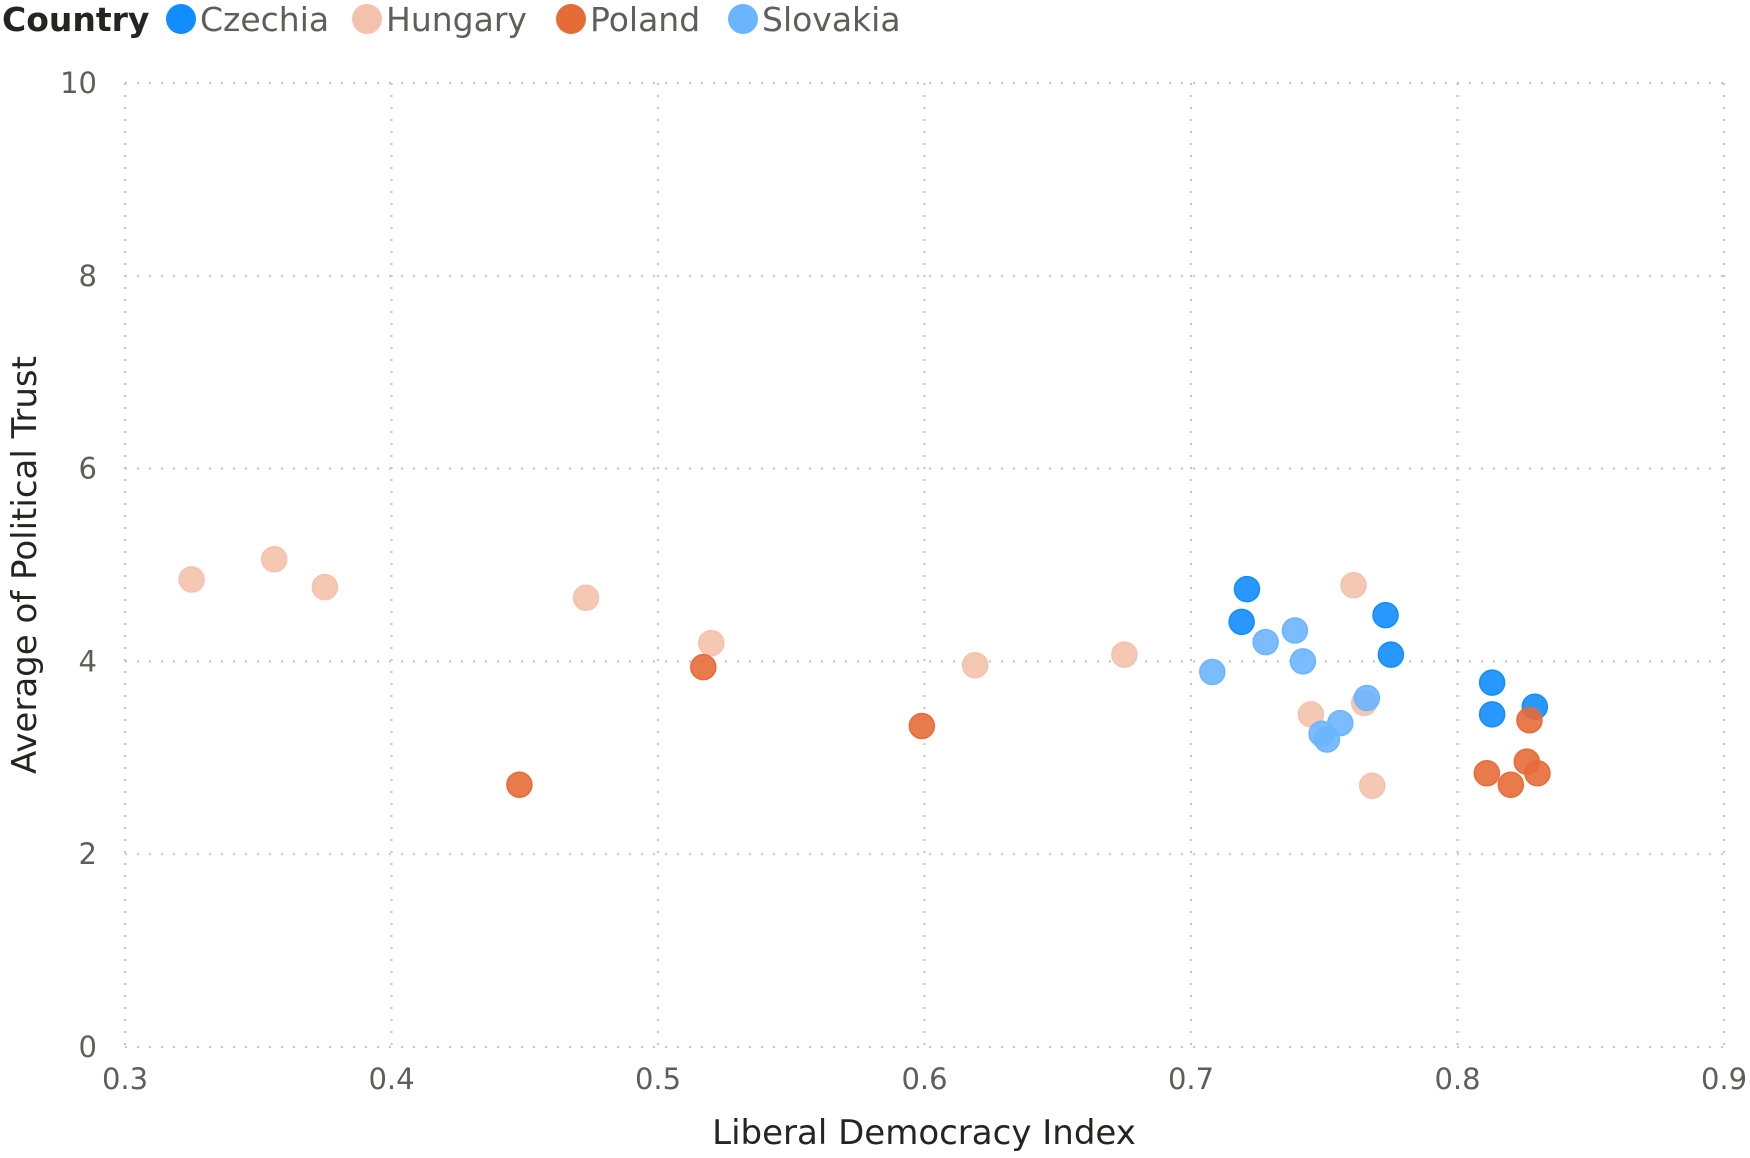 This screenshot has height=1158, width=1750. What do you see at coordinates (125, 1079) in the screenshot?
I see `x-tick-label: 0.3` at bounding box center [125, 1079].